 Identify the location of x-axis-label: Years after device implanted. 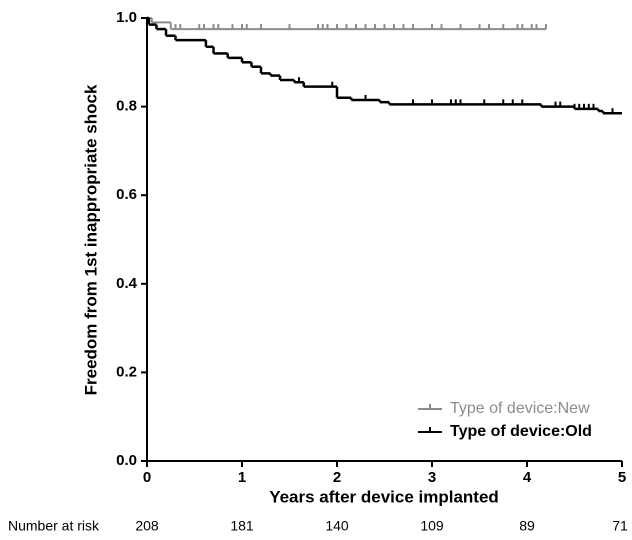
(384, 496).